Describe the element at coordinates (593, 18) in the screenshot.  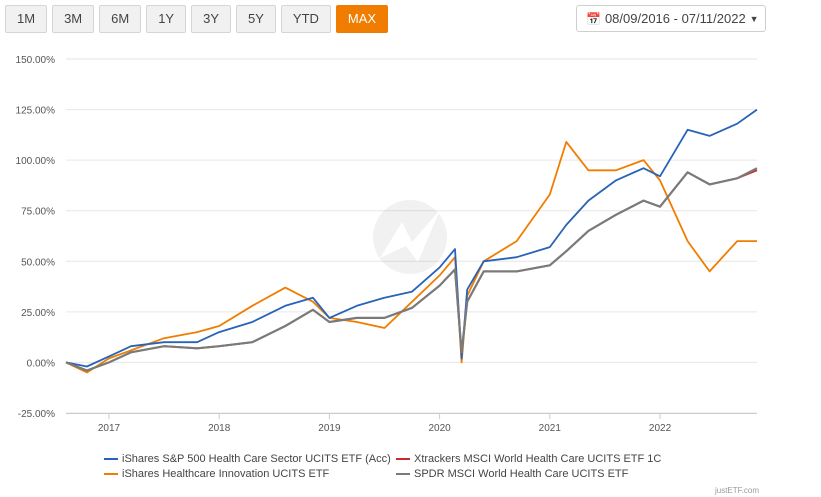
I see `calendar-icon: 📅` at that location.